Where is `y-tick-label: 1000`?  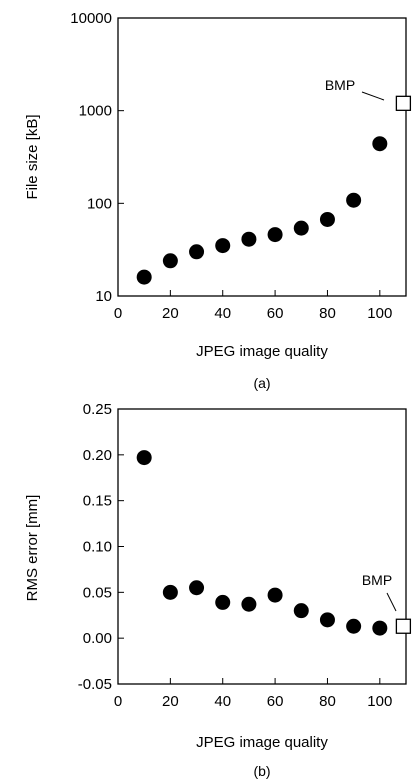 y-tick-label: 1000 is located at coordinates (95, 111).